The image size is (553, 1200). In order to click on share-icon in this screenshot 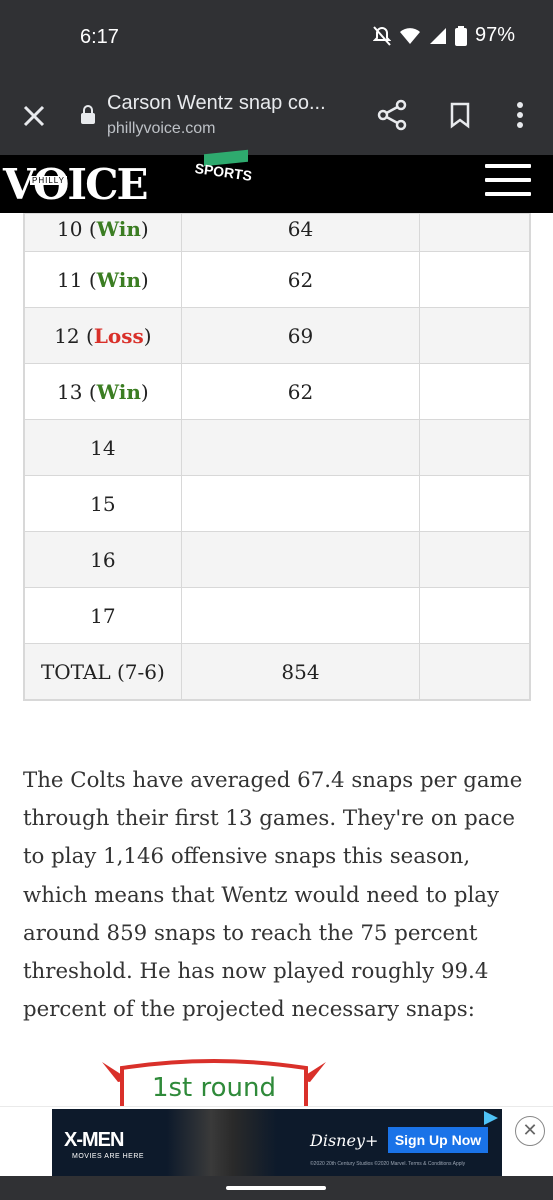, I will do `click(392, 115)`.